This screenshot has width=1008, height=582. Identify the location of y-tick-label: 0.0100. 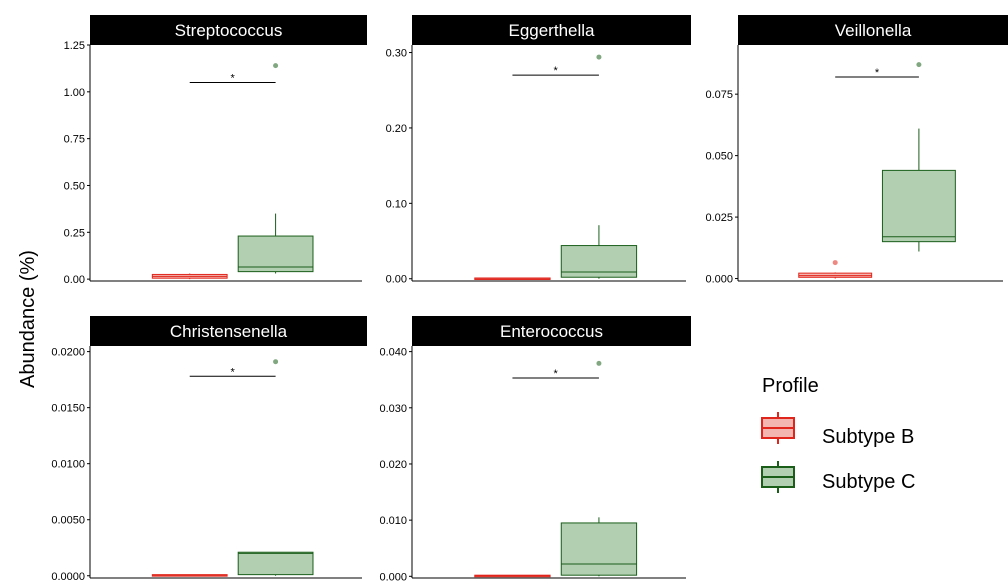
(68, 465).